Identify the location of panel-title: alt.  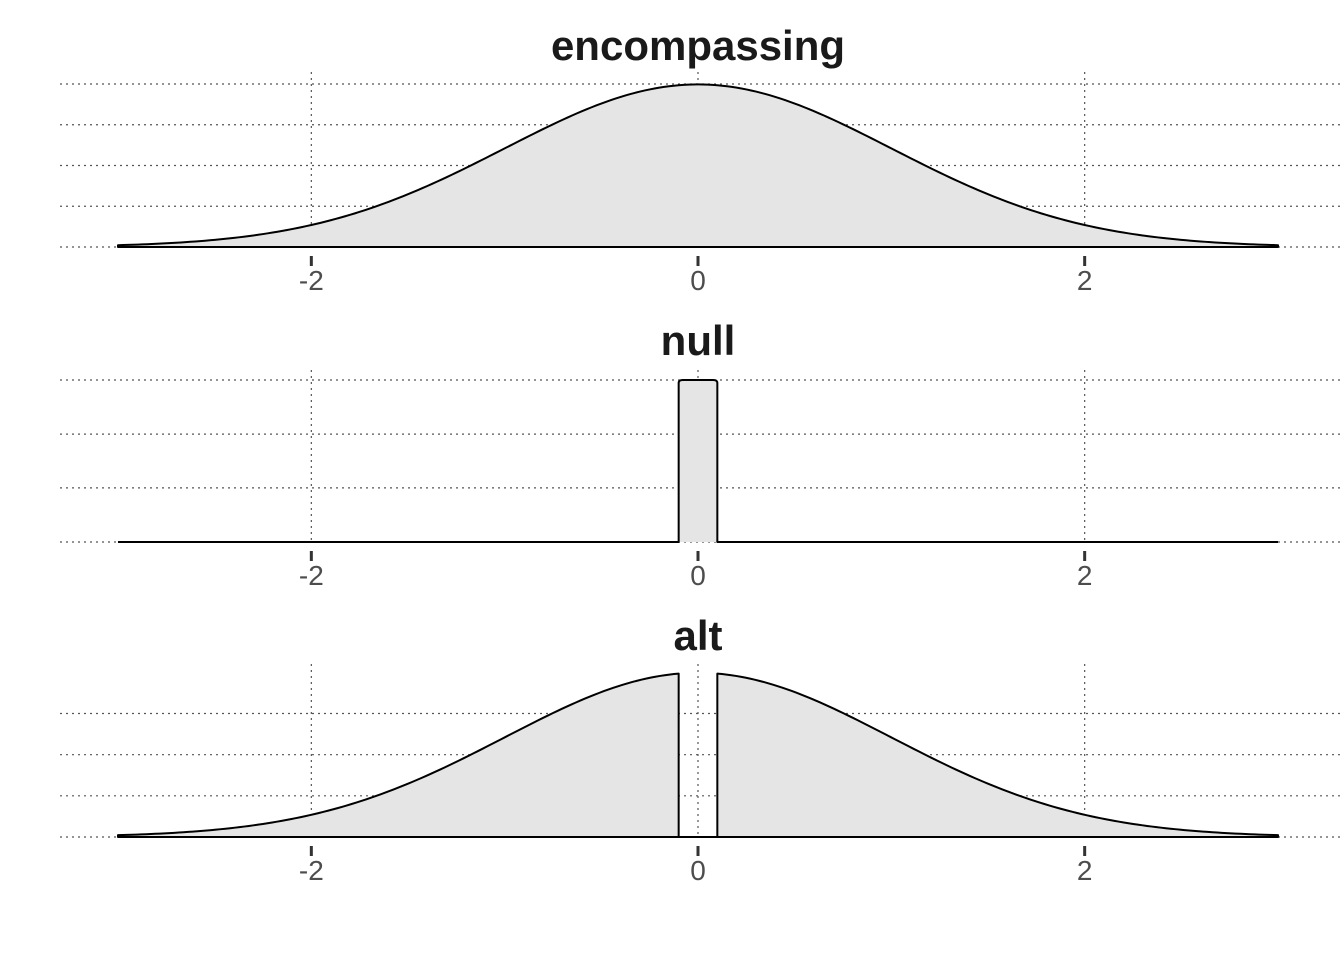
(697, 635).